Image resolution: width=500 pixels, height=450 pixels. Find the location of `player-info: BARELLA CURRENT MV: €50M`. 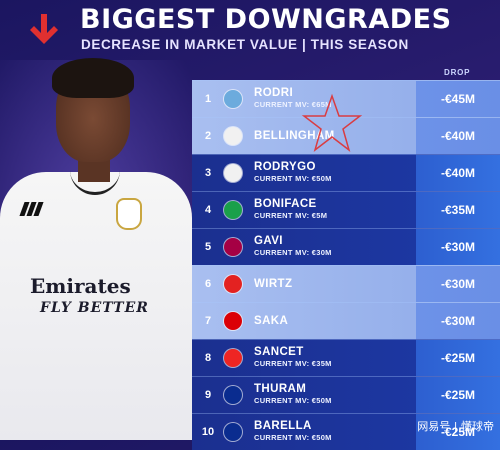

player-info: BARELLA CURRENT MV: €50M is located at coordinates (335, 432).